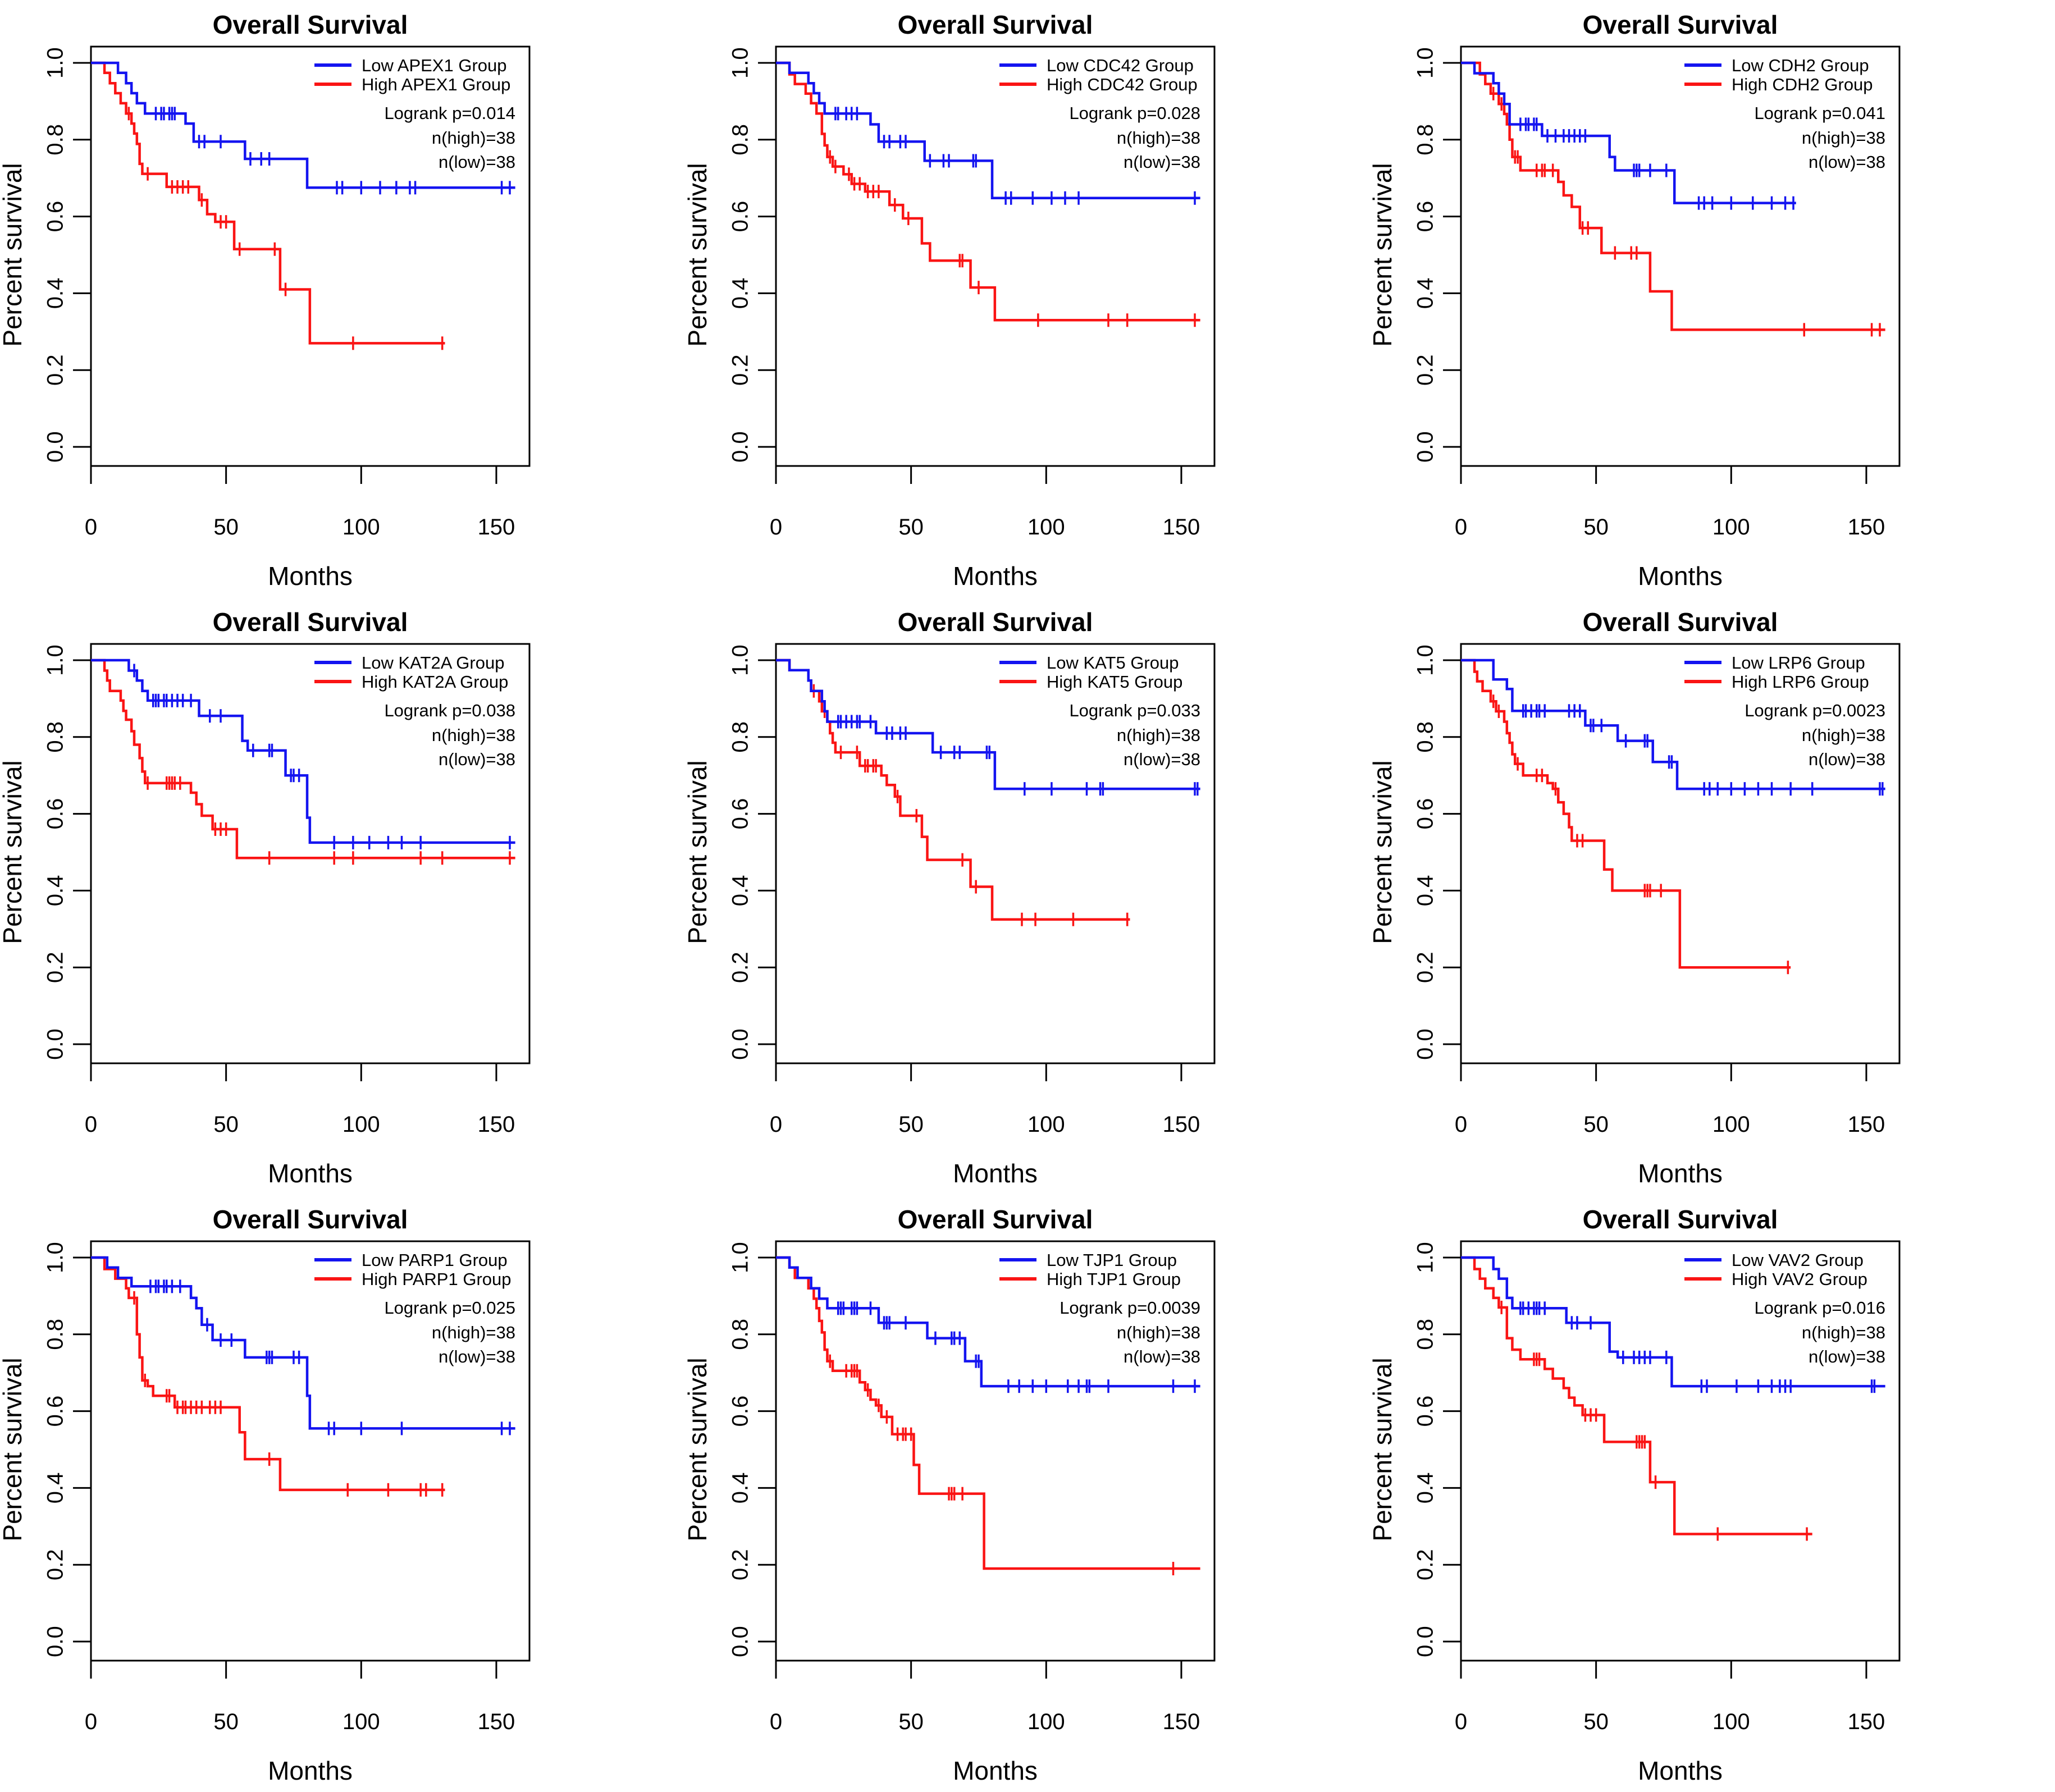  I want to click on legend-label-low: Low KAT5 Group, so click(1113, 663).